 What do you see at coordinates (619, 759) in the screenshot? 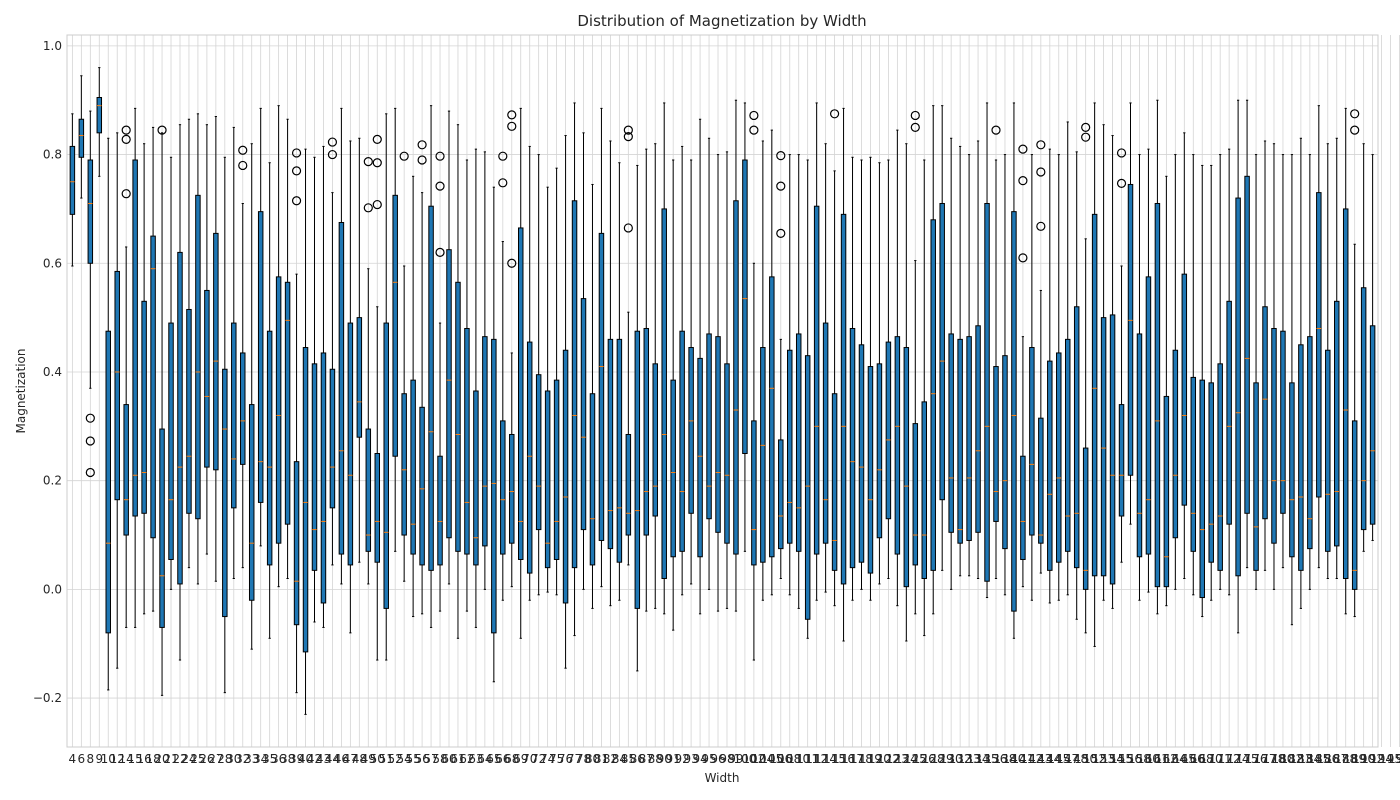
I see `x-tick-label: 84` at bounding box center [619, 759].